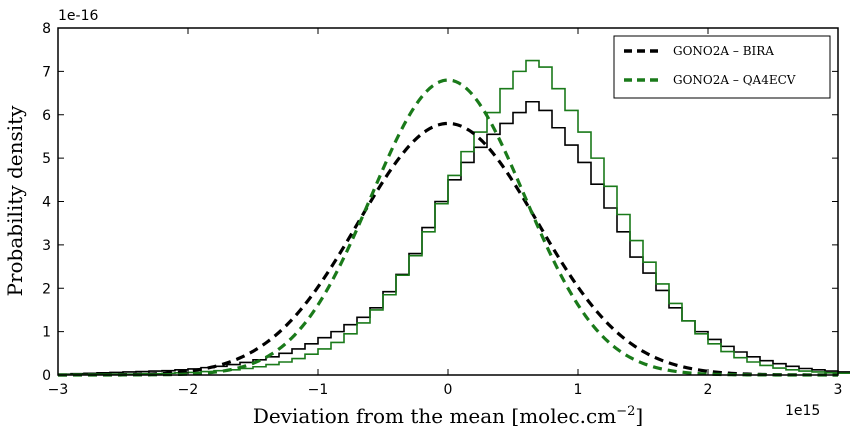 The height and width of the screenshot is (438, 850). What do you see at coordinates (578, 390) in the screenshot?
I see `x-tick-label: 1` at bounding box center [578, 390].